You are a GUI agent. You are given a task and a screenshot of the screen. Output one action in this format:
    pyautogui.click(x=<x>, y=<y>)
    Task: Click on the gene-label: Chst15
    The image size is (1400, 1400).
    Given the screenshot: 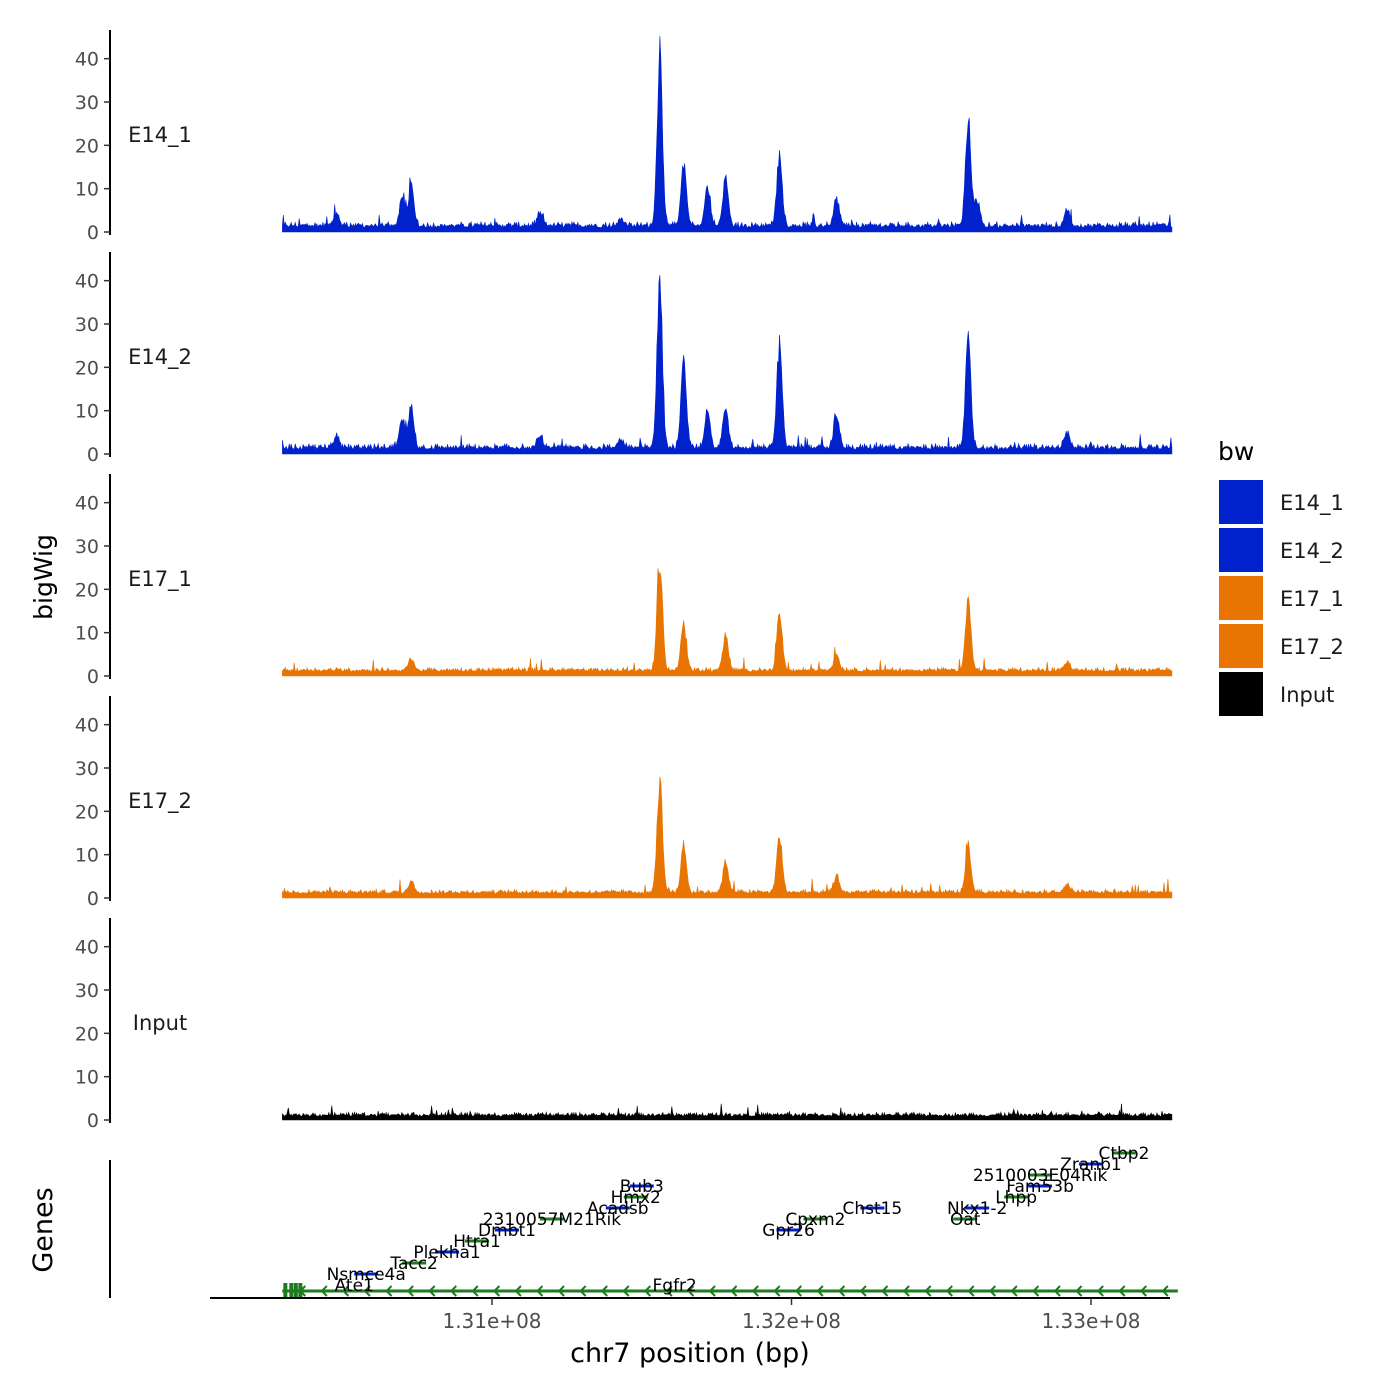 What is the action you would take?
    pyautogui.click(x=872, y=1209)
    